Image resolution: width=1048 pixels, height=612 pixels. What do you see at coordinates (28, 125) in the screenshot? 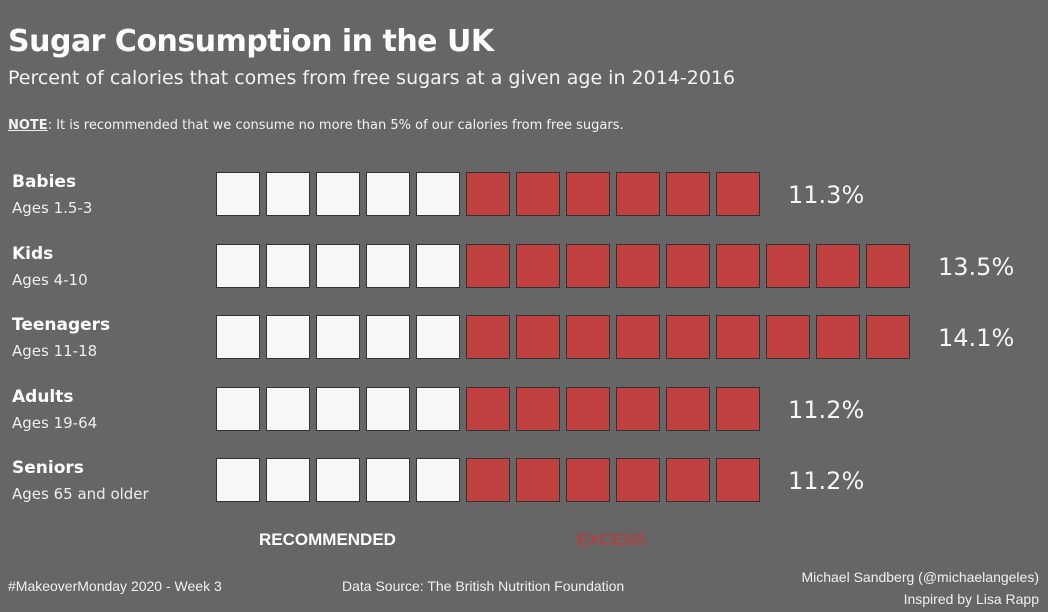
I see `note-label: NOTE` at bounding box center [28, 125].